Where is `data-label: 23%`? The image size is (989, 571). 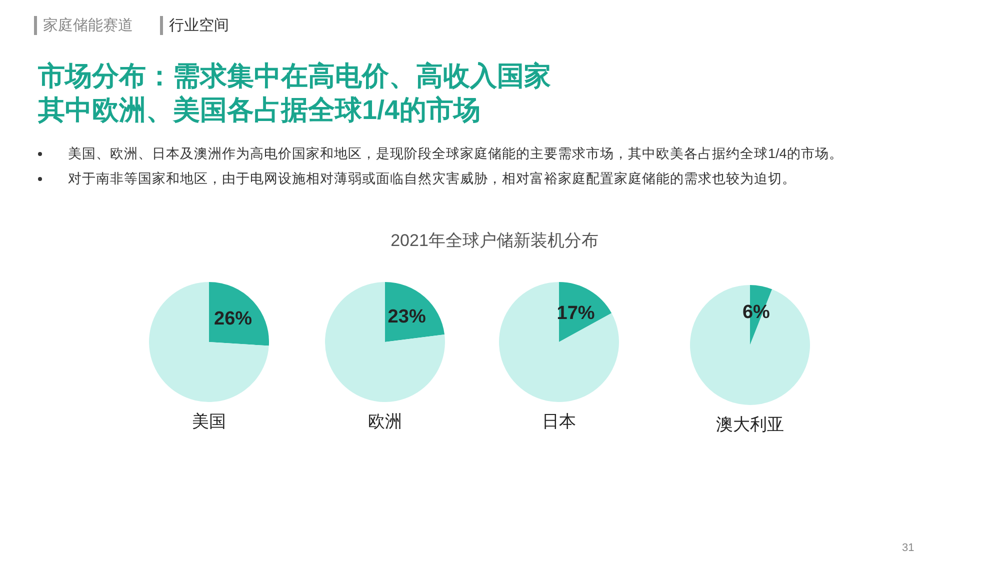
data-label: 23% is located at coordinates (407, 317).